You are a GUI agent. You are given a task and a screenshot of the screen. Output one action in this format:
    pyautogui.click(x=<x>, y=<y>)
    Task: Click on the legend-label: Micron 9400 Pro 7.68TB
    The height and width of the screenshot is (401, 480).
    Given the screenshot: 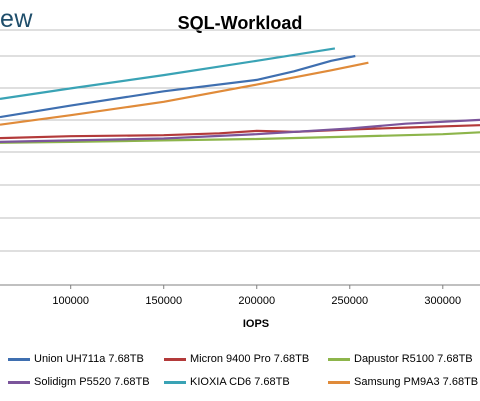 What is the action you would take?
    pyautogui.click(x=250, y=359)
    